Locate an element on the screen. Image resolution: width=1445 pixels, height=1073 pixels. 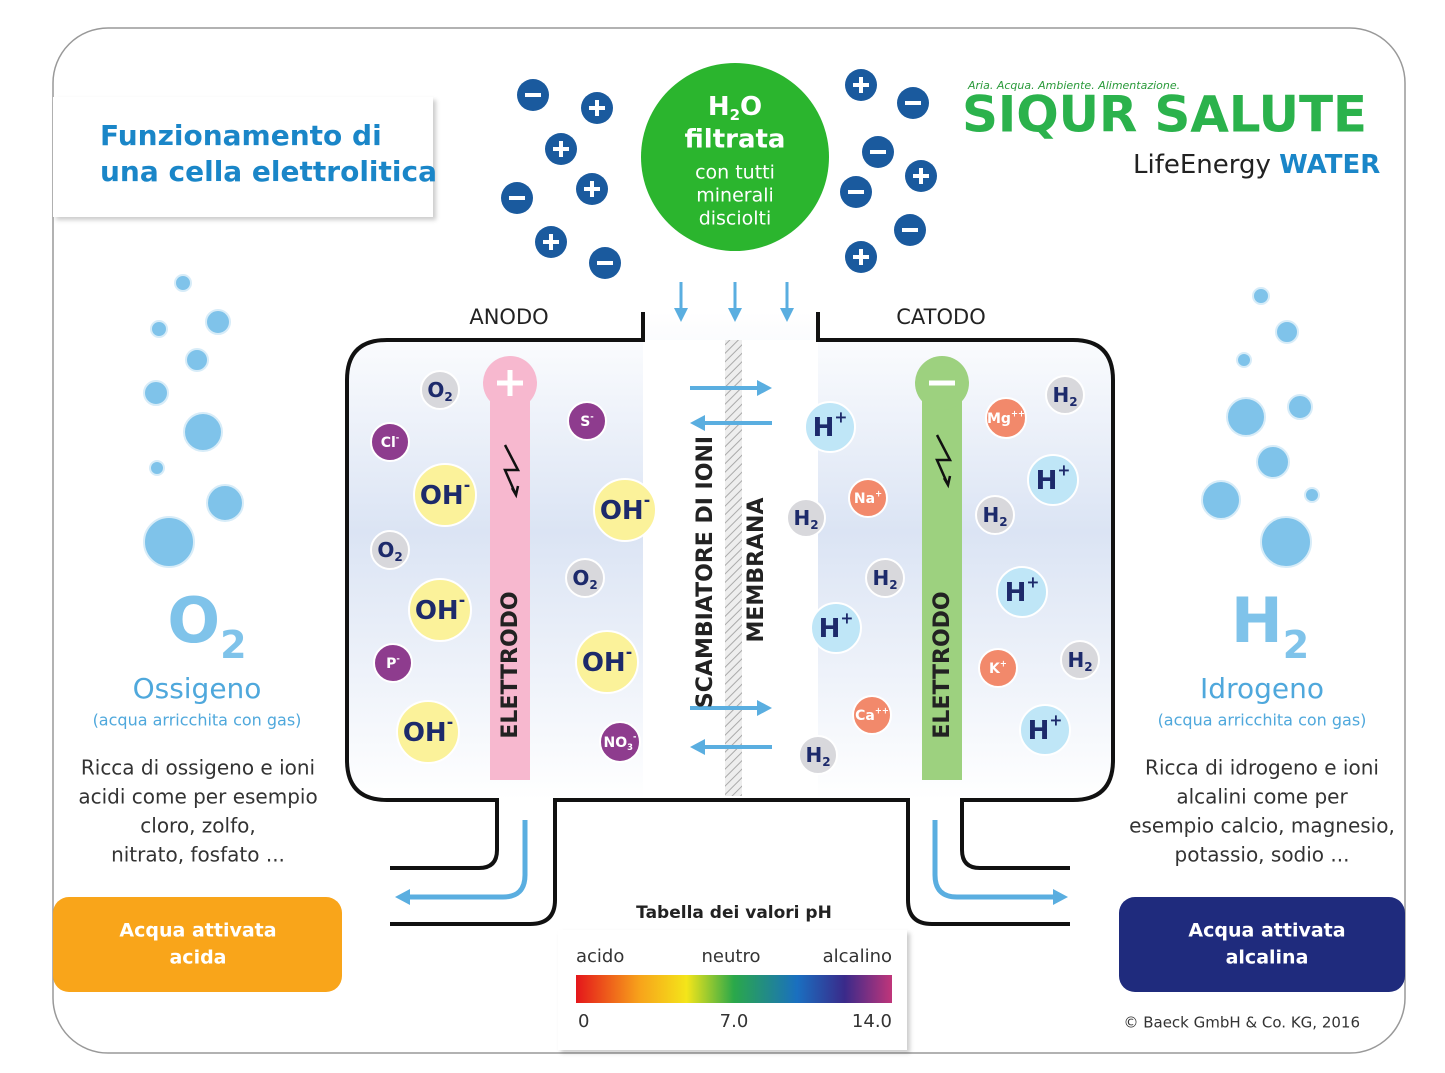
gas-note: (acqua arricchita con gas) is located at coordinates (1262, 720).